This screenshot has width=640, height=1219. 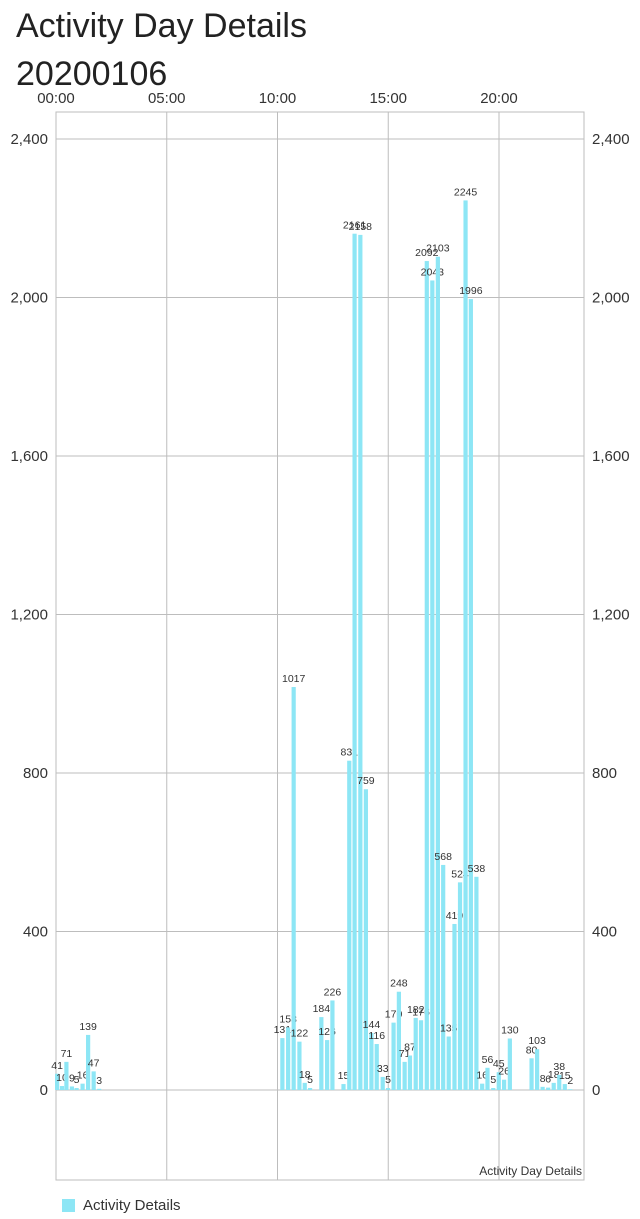 I want to click on bar-value-label: 103, so click(x=537, y=1041).